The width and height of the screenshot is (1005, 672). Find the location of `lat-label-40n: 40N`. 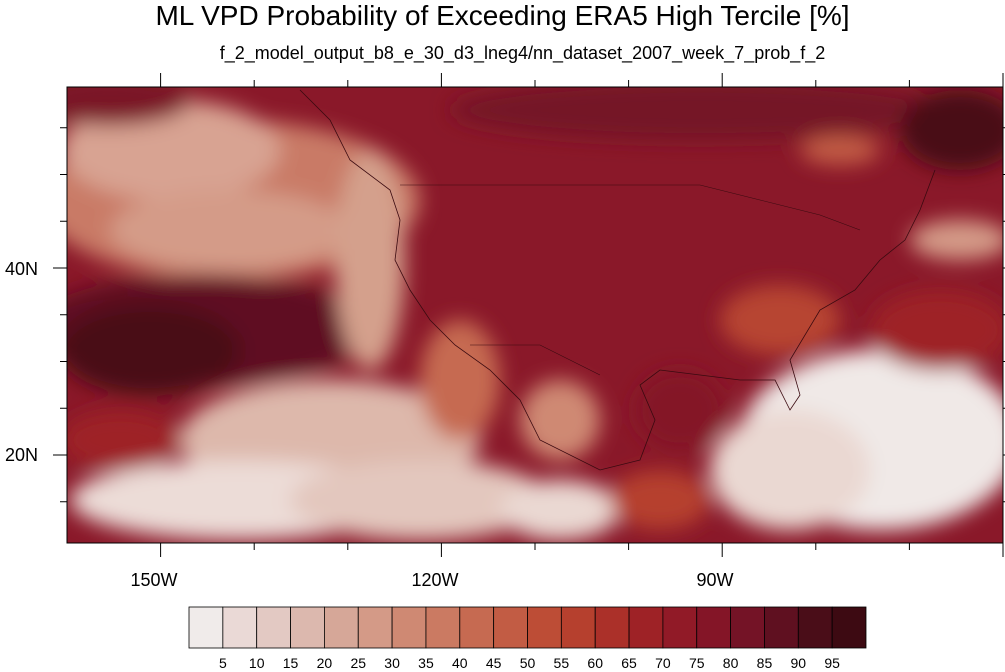

lat-label-40n: 40N is located at coordinates (21, 269).